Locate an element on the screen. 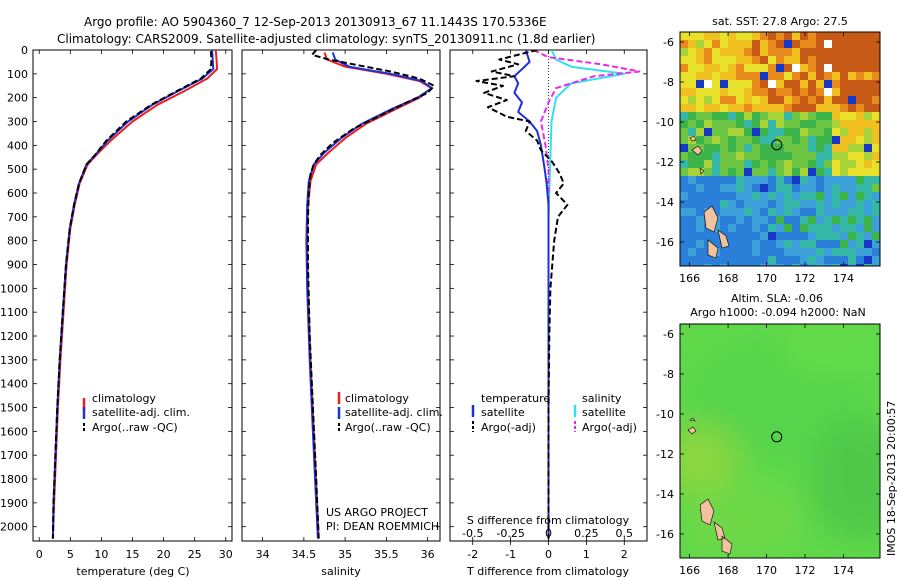  lon-tick-label: 174 is located at coordinates (843, 570).